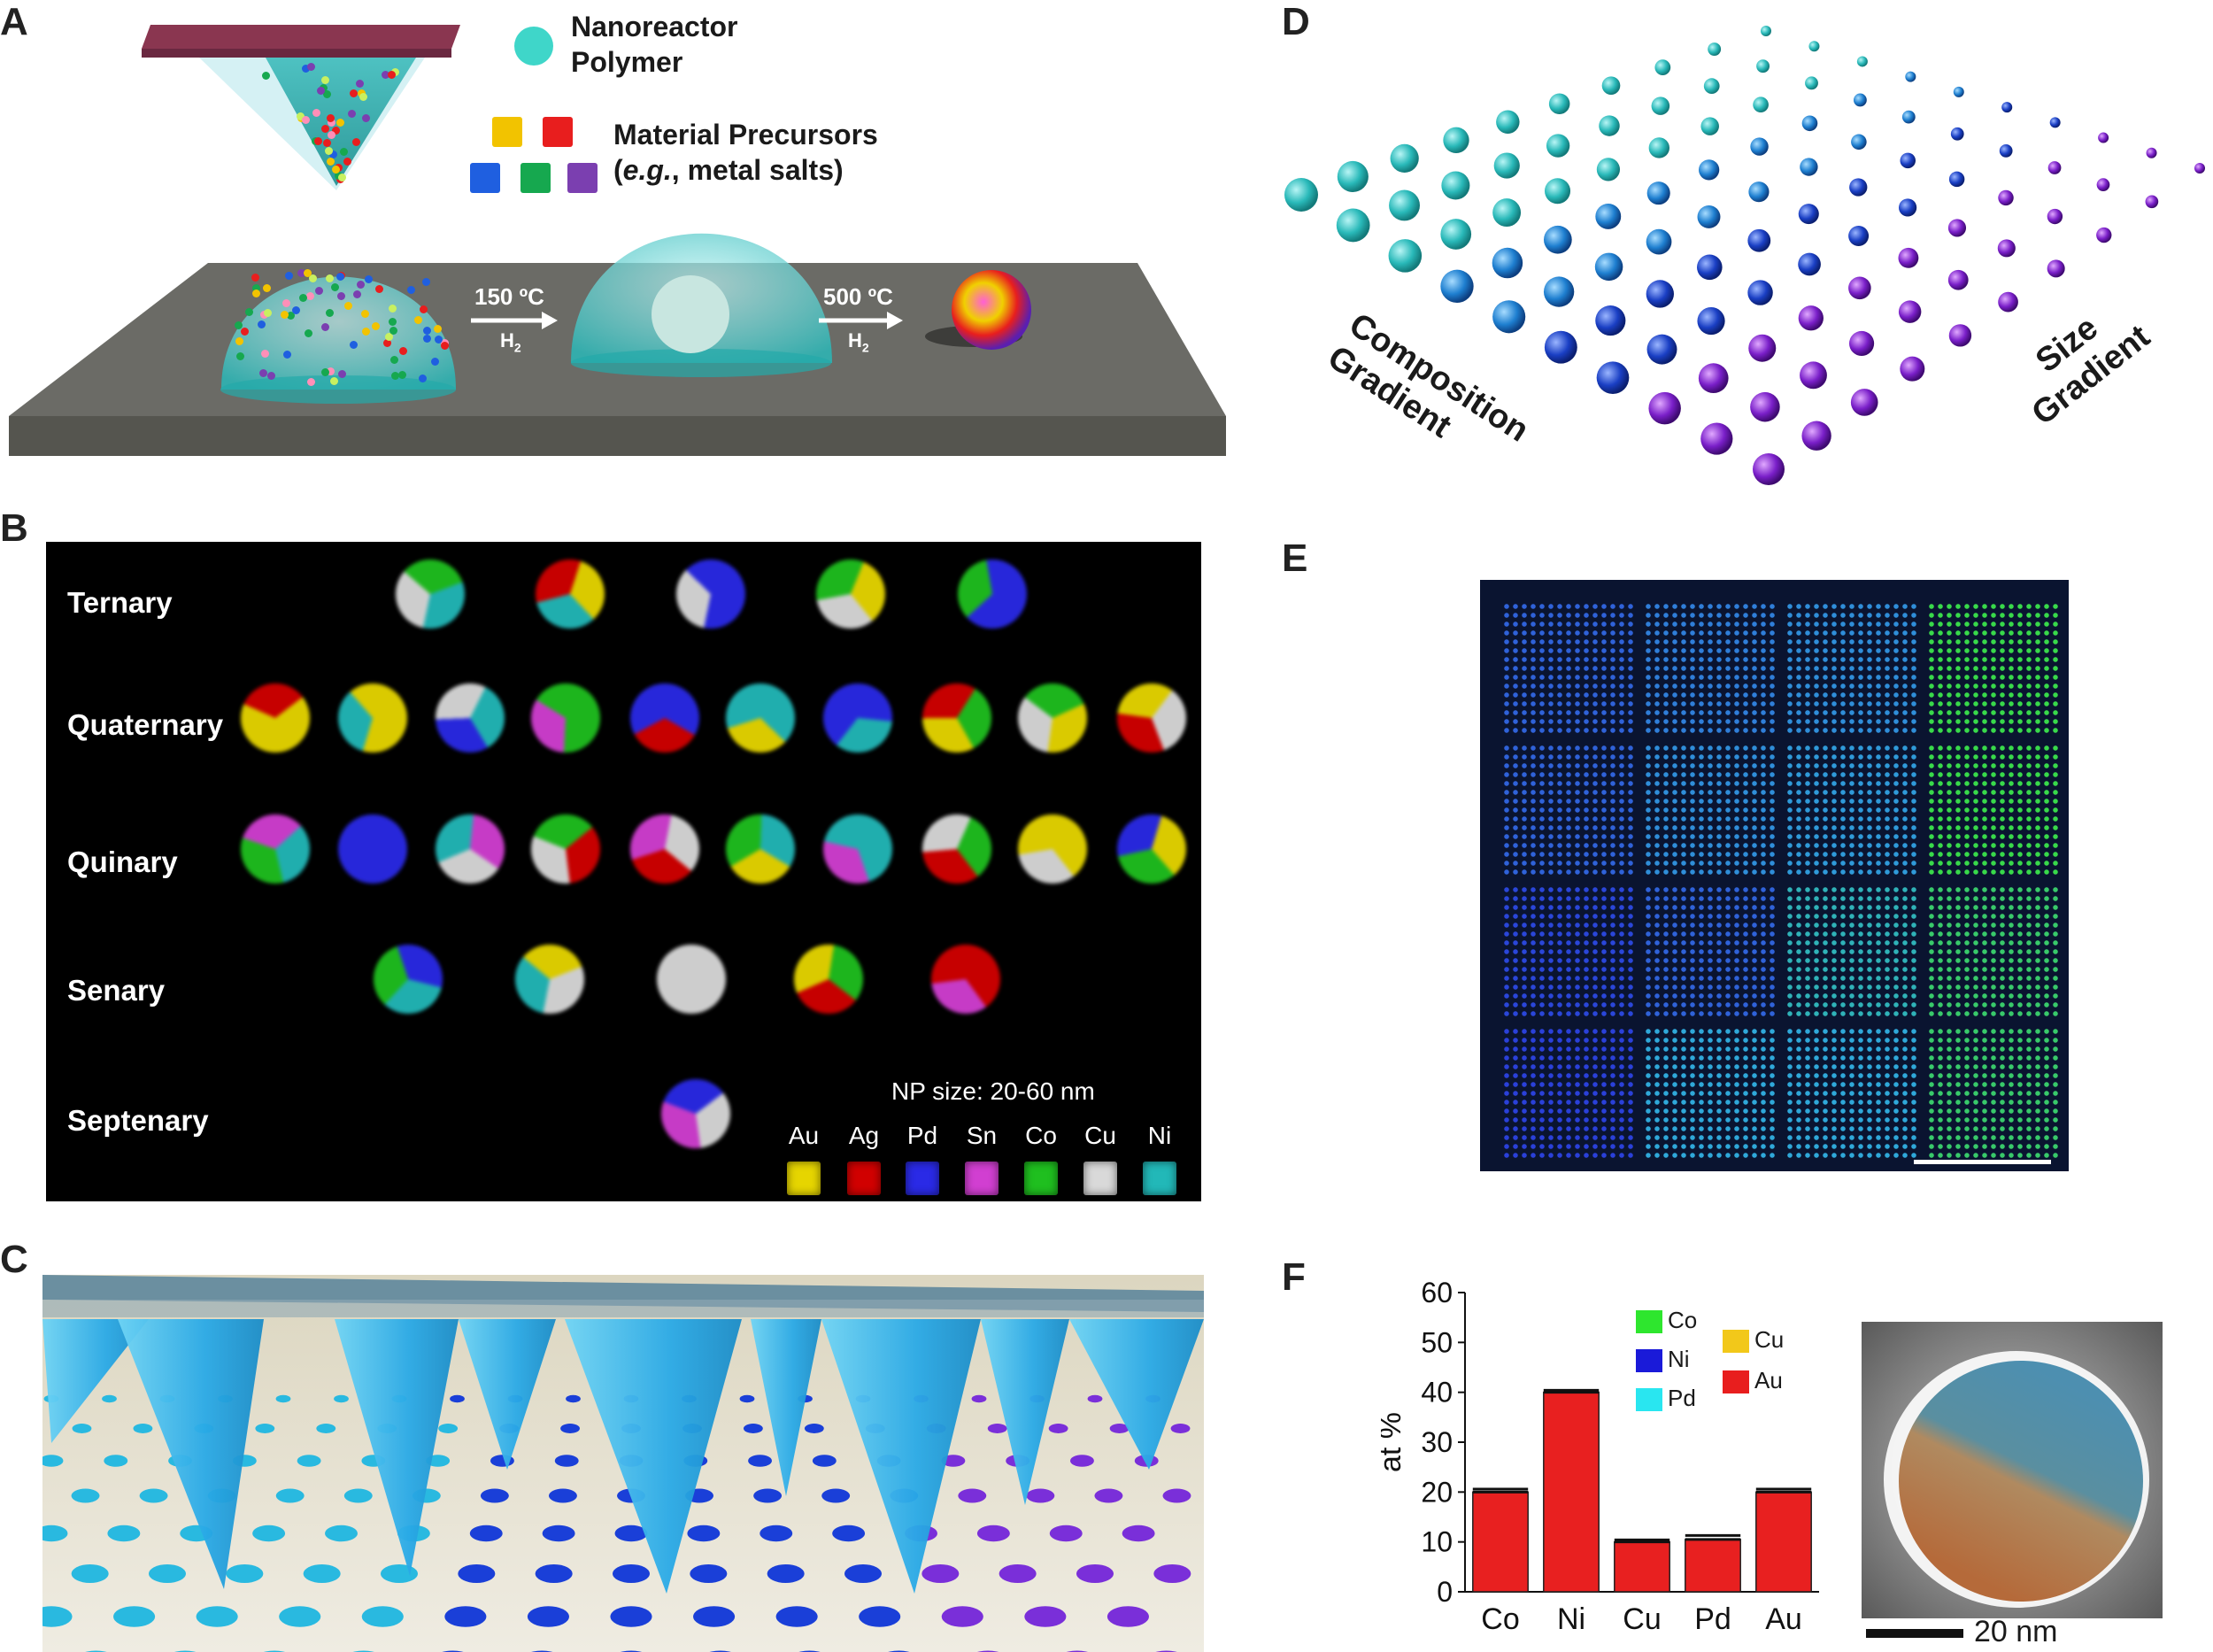 Image resolution: width=2213 pixels, height=1652 pixels. Describe the element at coordinates (864, 1135) in the screenshot. I see `legend-ag-label: Ag` at that location.